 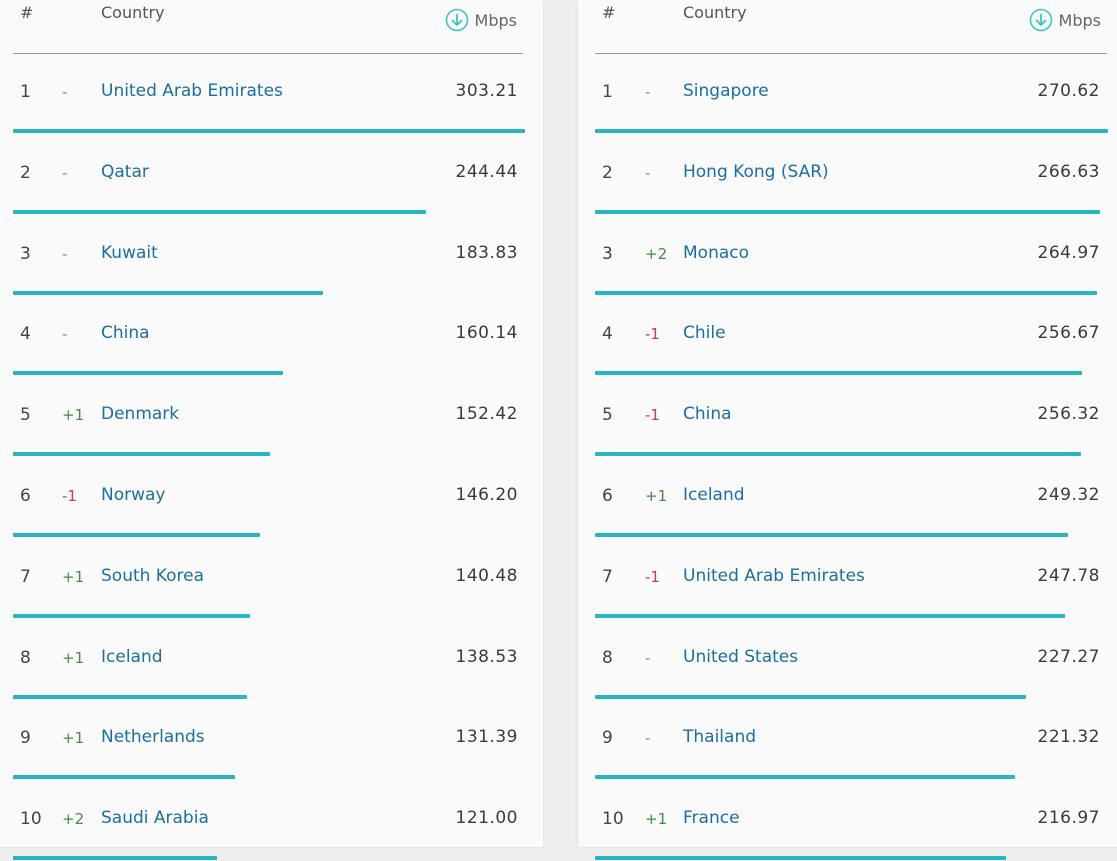 What do you see at coordinates (133, 494) in the screenshot?
I see `country-link: Norway` at bounding box center [133, 494].